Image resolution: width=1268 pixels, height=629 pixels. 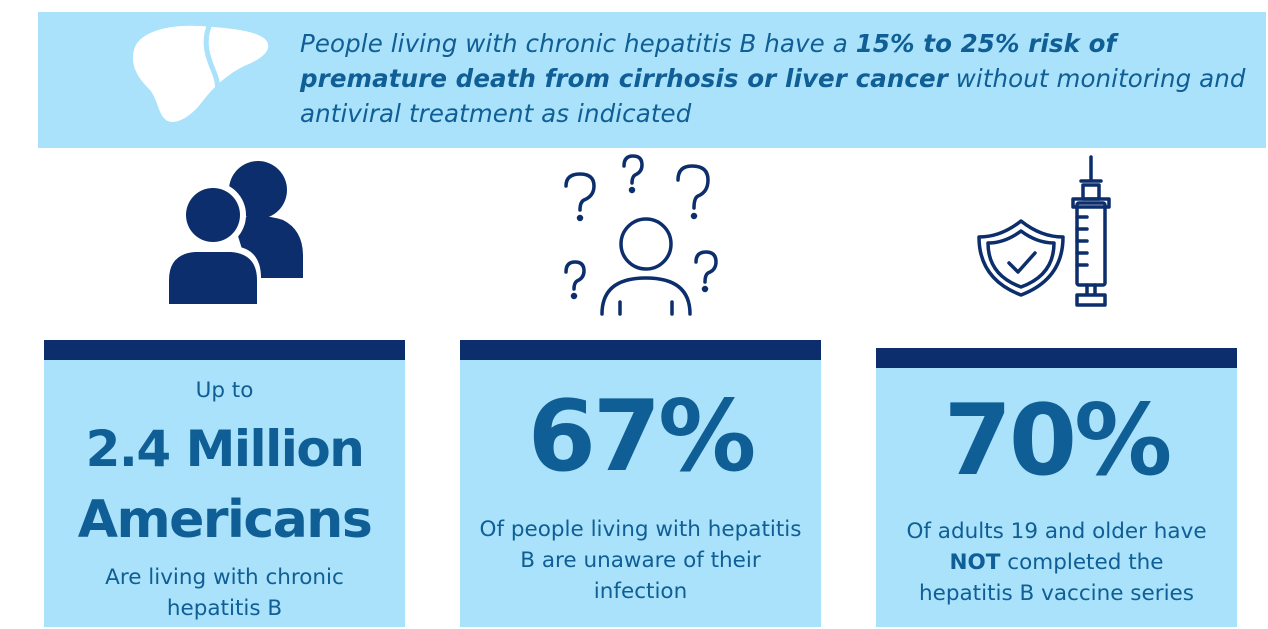 I want to click on stat-value: 70%, so click(x=1058, y=441).